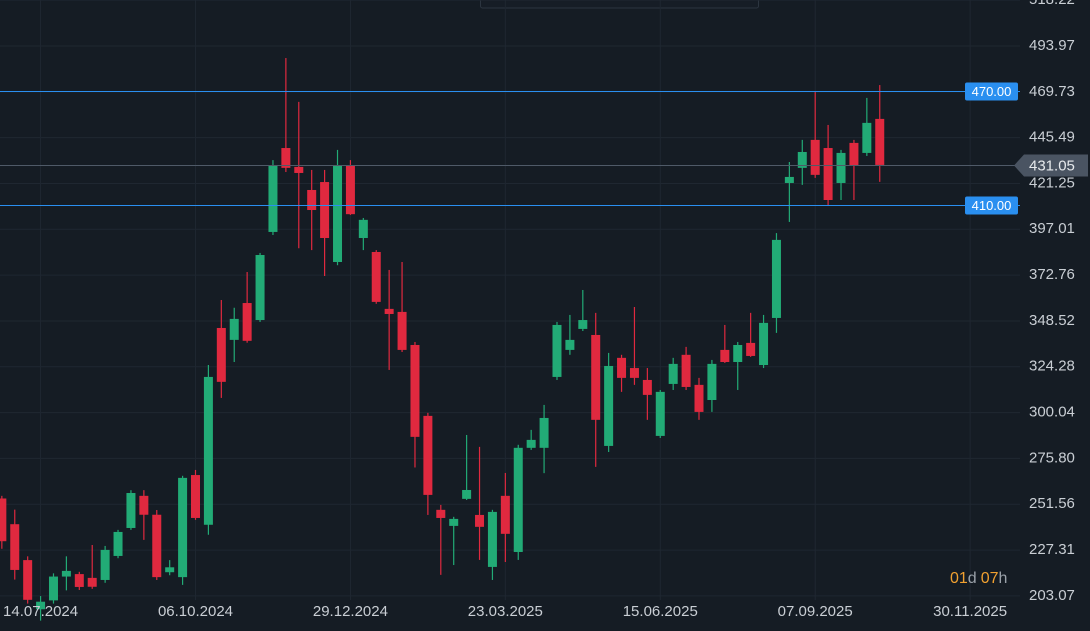 The height and width of the screenshot is (631, 1090). I want to click on x-tick-label: 06.10.2024, so click(195, 611).